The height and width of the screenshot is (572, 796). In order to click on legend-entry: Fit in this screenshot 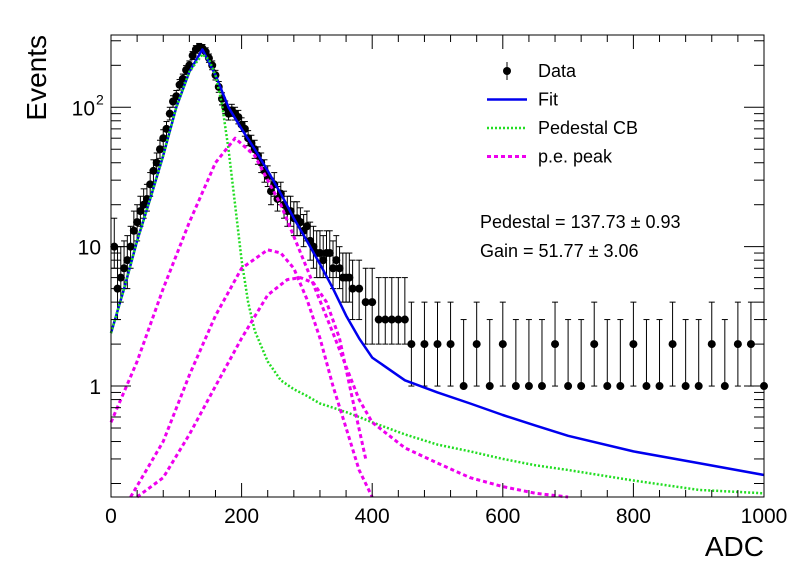, I will do `click(522, 100)`.